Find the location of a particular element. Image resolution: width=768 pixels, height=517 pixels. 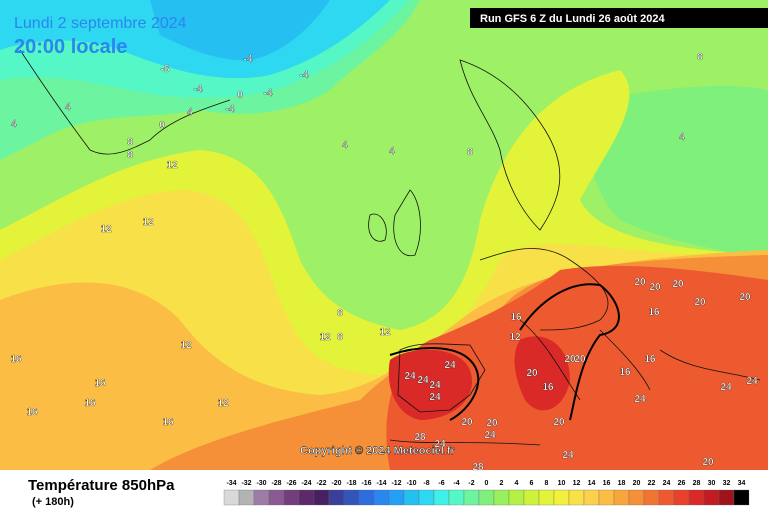

time: 20:00 locale is located at coordinates (70, 47).